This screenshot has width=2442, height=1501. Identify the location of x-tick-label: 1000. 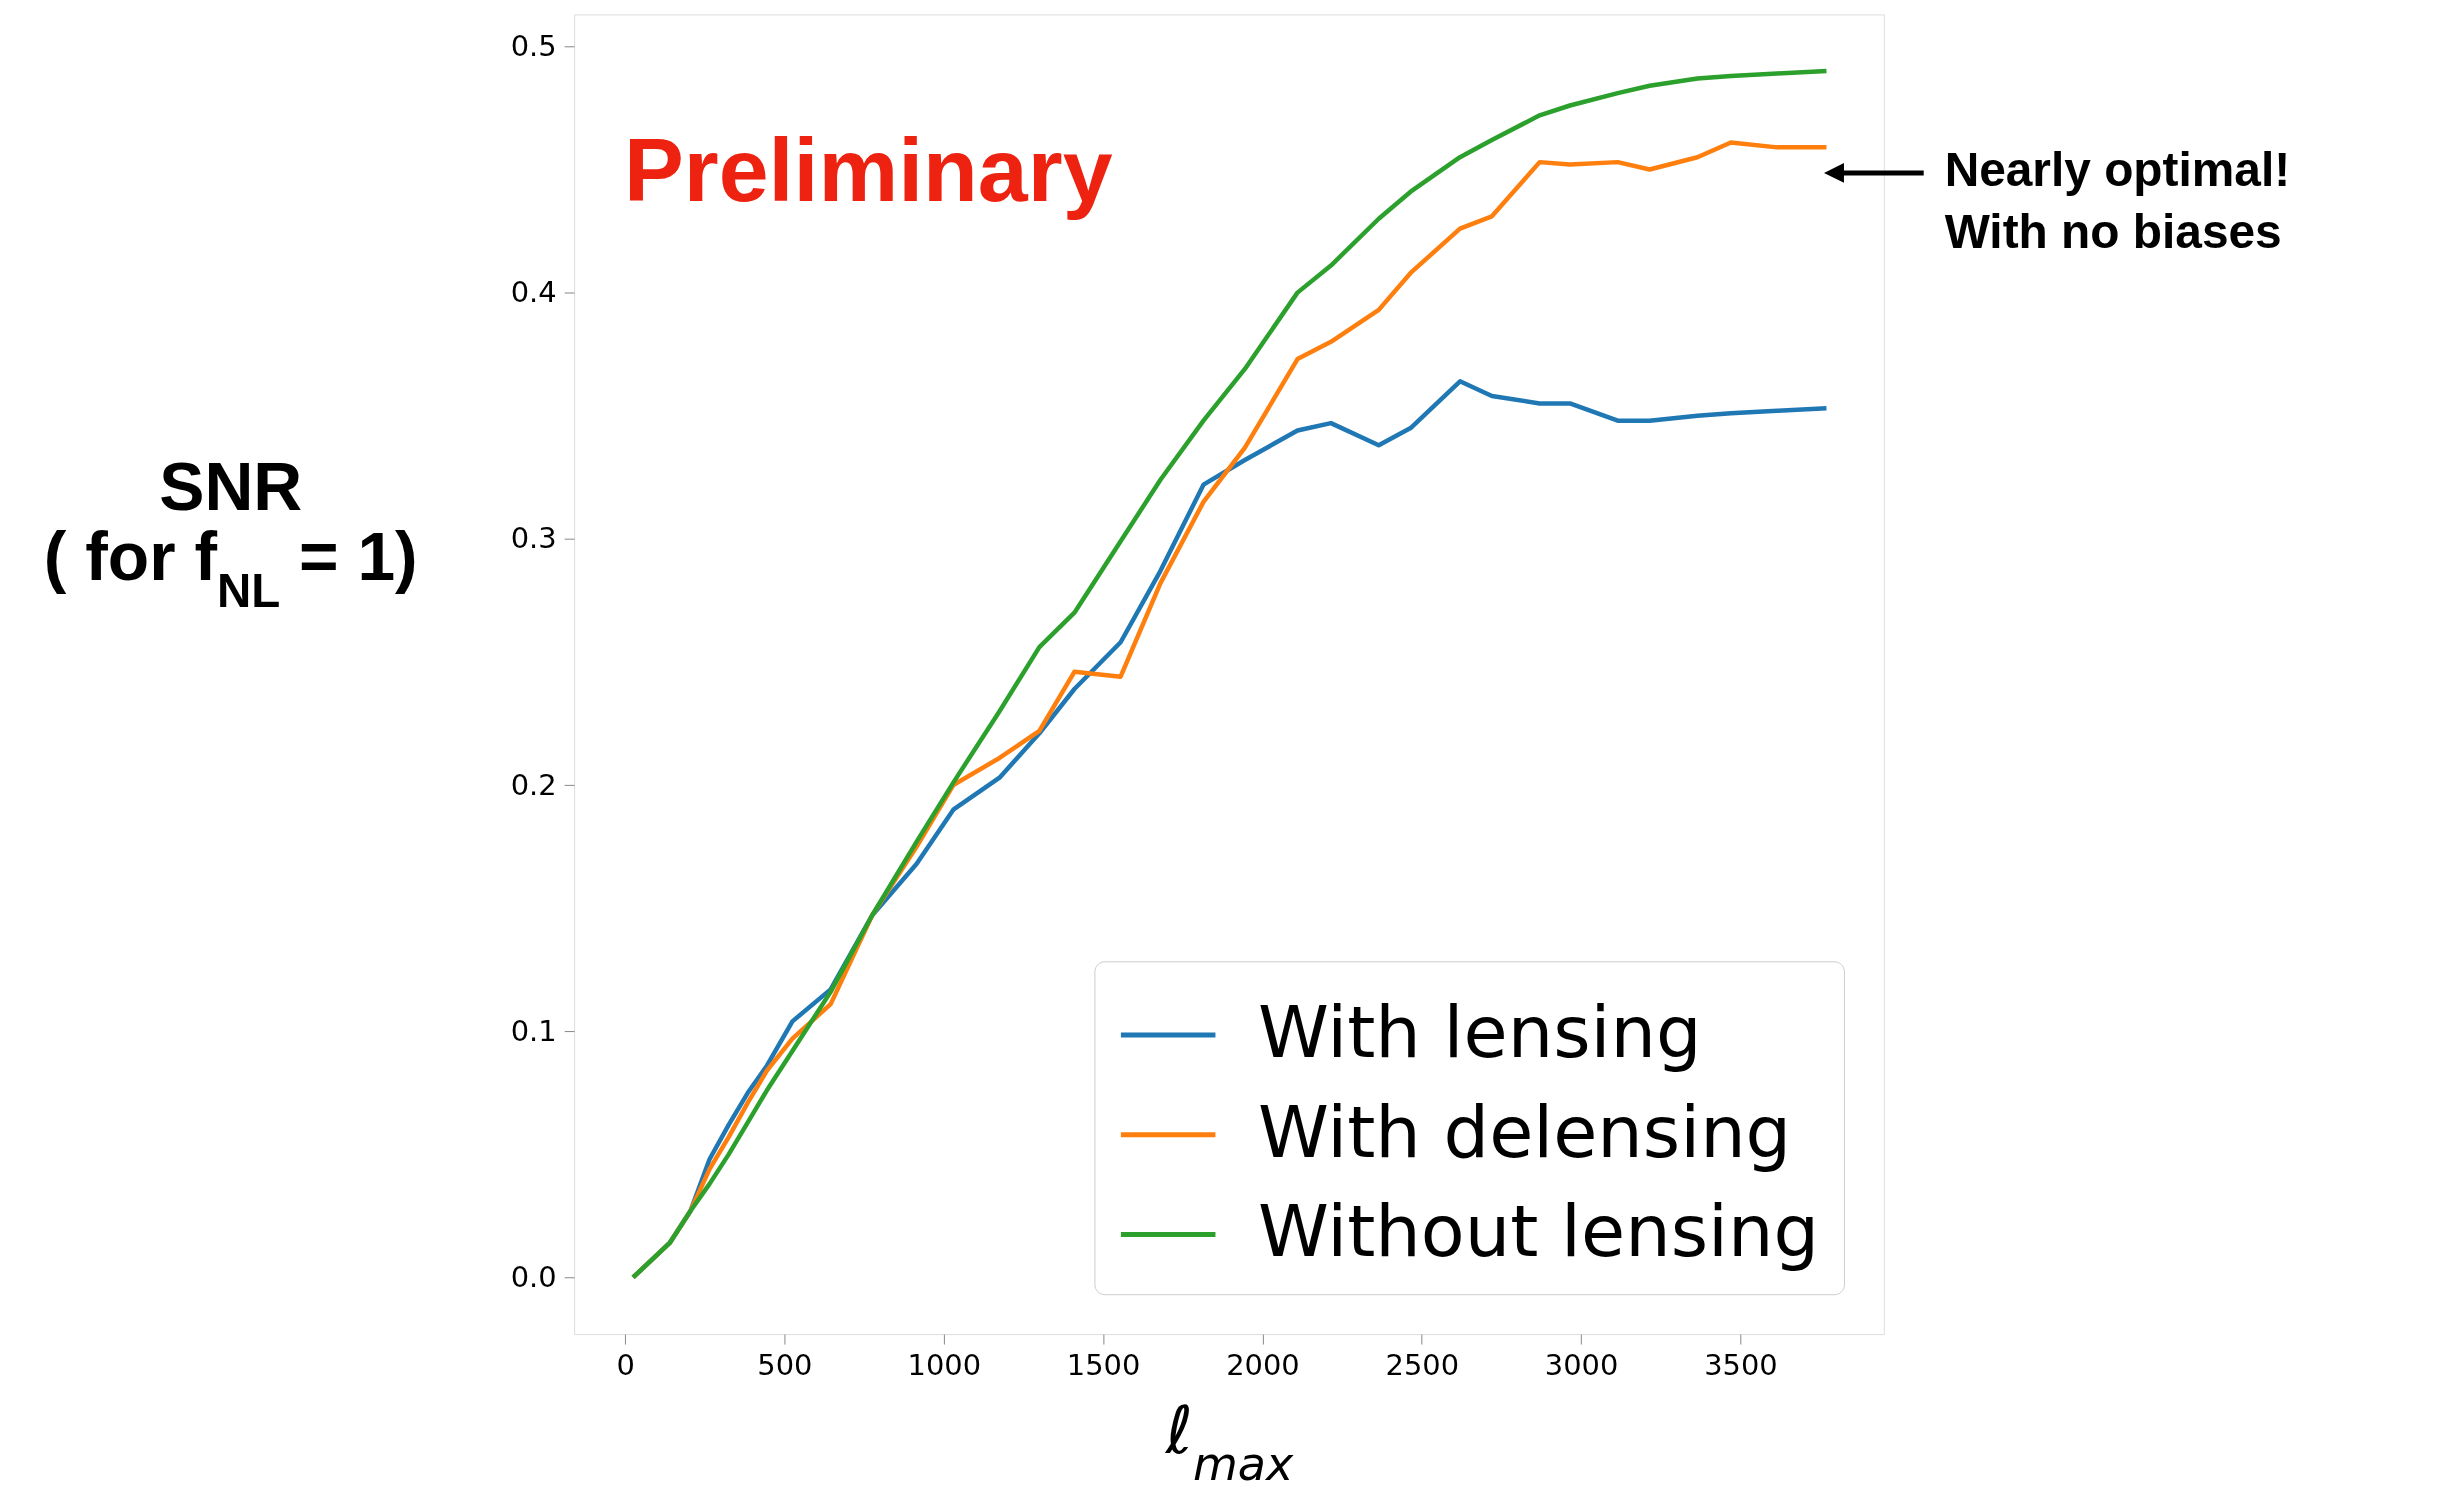
(944, 1365).